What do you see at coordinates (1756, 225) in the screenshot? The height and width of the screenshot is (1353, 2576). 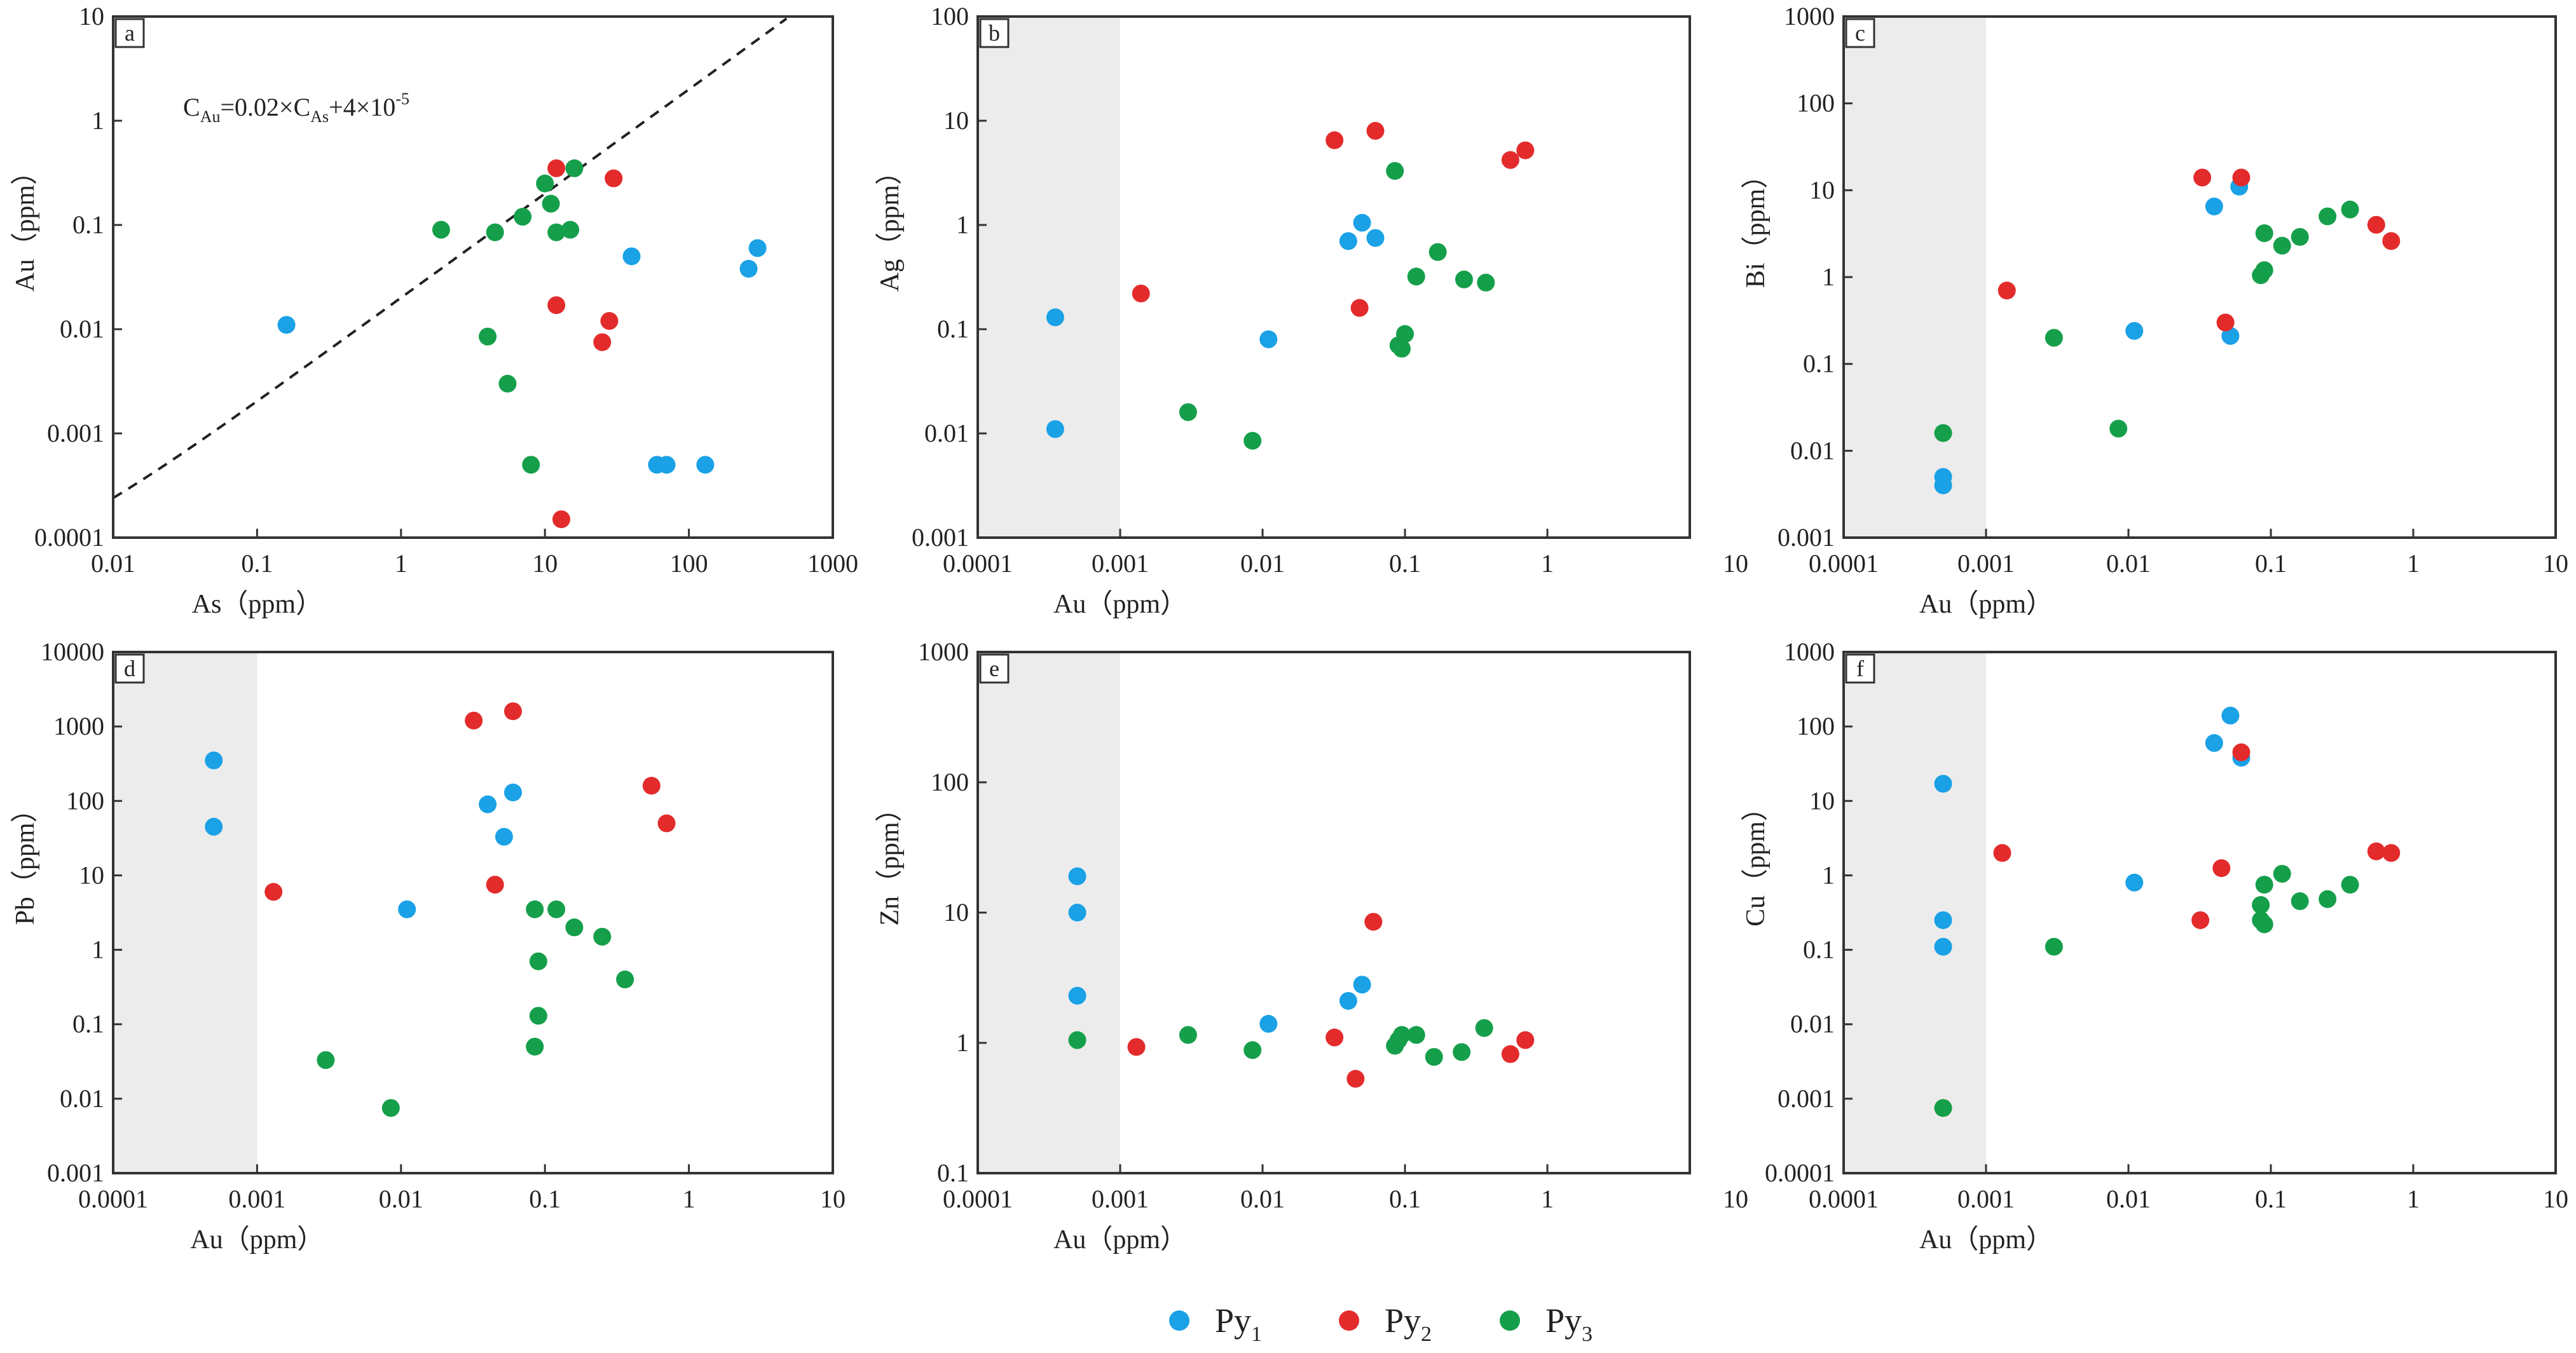 I see `y-axis-label: Bi（ppm）` at bounding box center [1756, 225].